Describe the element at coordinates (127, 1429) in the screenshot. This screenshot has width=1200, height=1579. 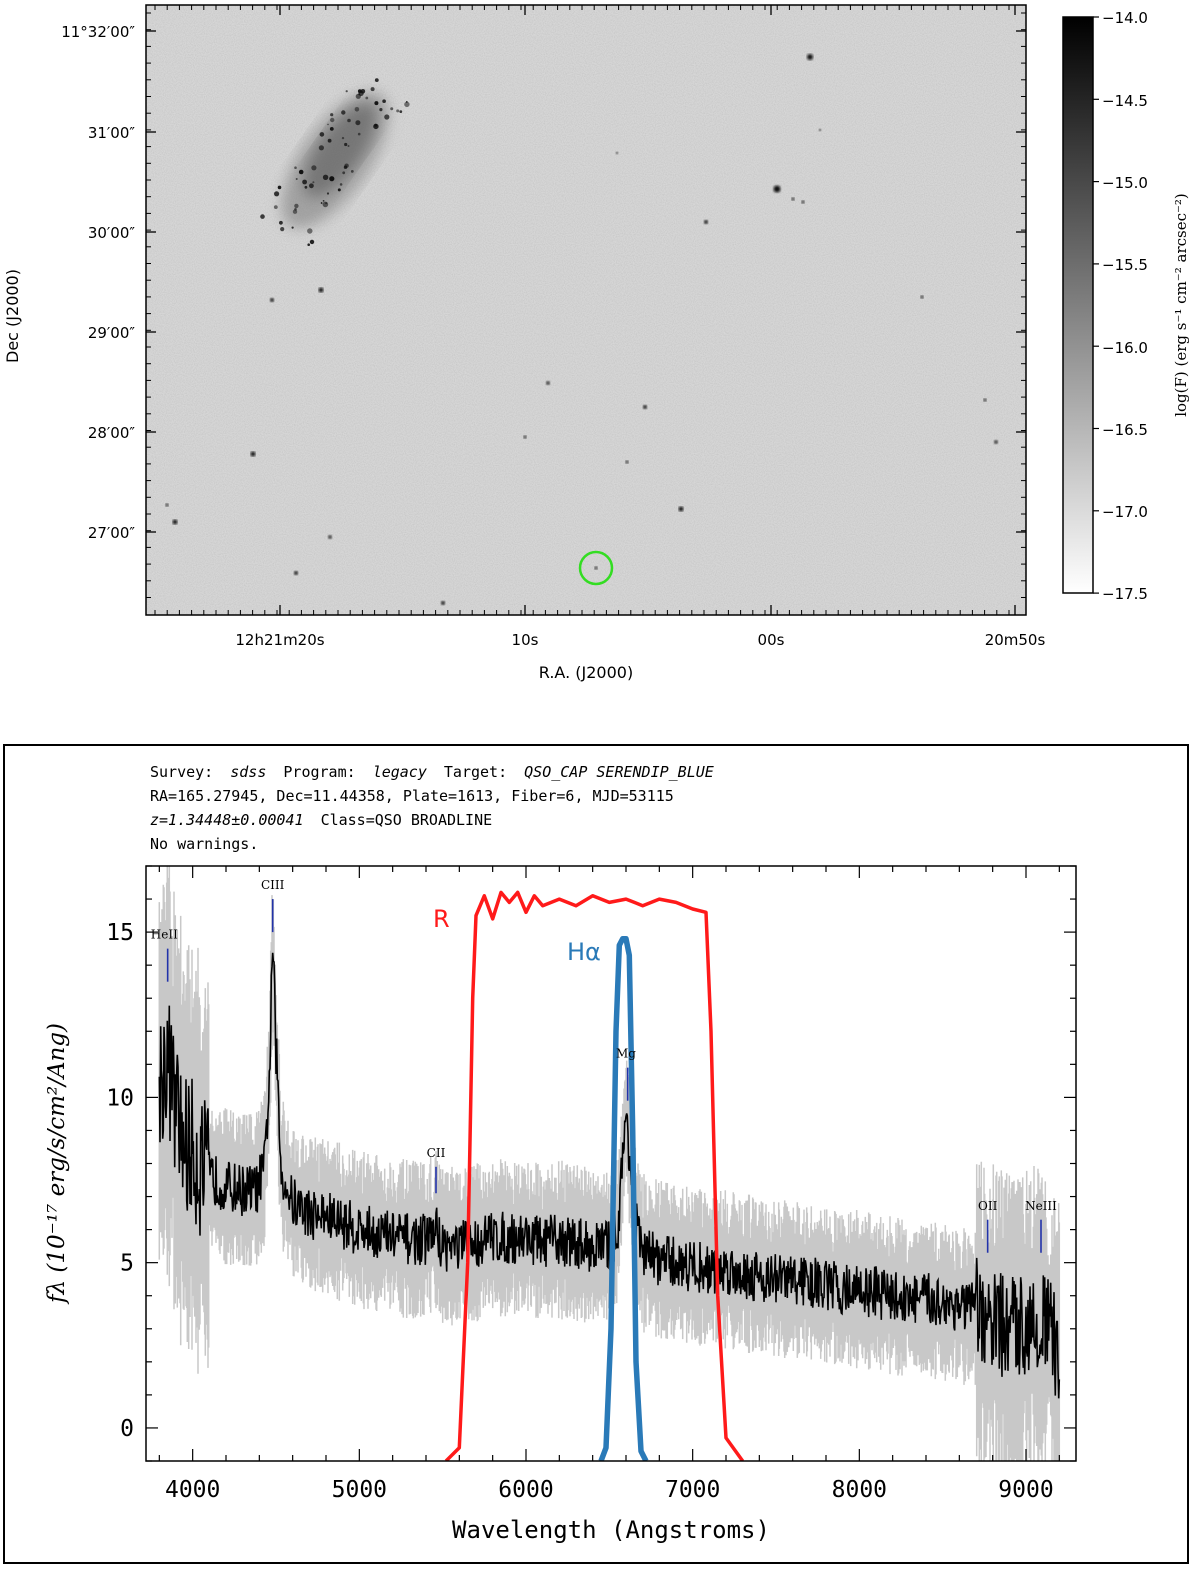
I see `y-tick-label: 0` at that location.